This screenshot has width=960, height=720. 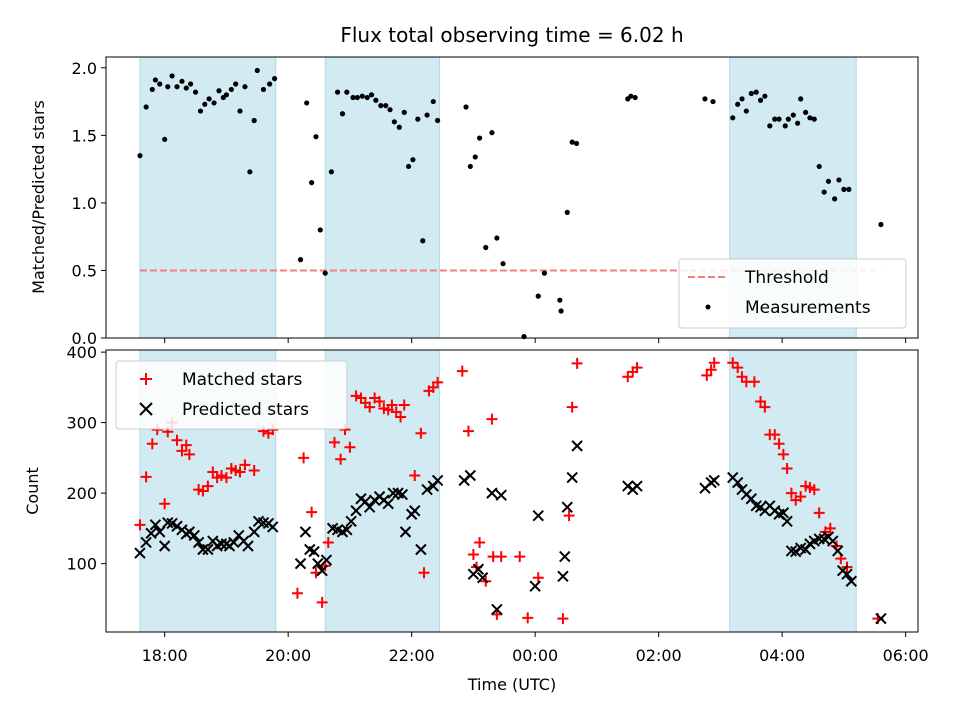 What do you see at coordinates (792, 293) in the screenshot?
I see `ratio-legend: Threshold Measurements` at bounding box center [792, 293].